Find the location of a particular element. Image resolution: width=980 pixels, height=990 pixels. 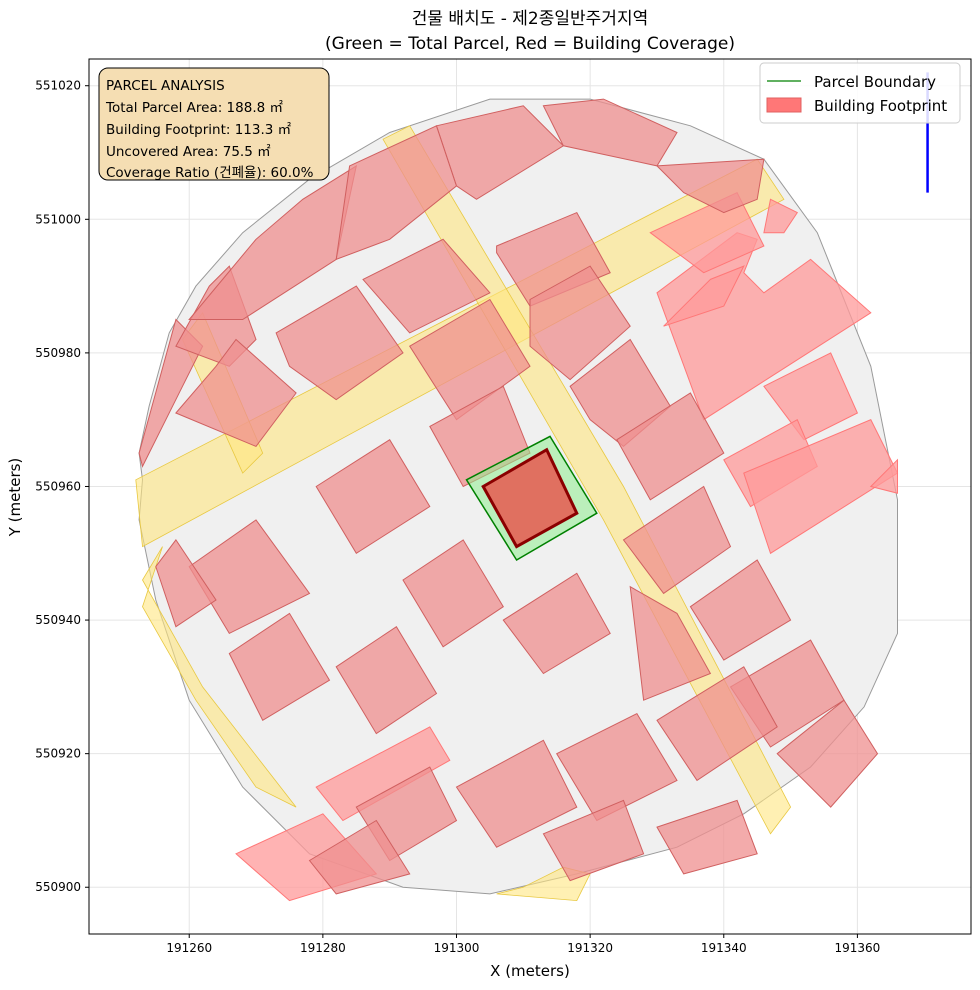

y-axis-label: Y (meters) is located at coordinates (15, 498).